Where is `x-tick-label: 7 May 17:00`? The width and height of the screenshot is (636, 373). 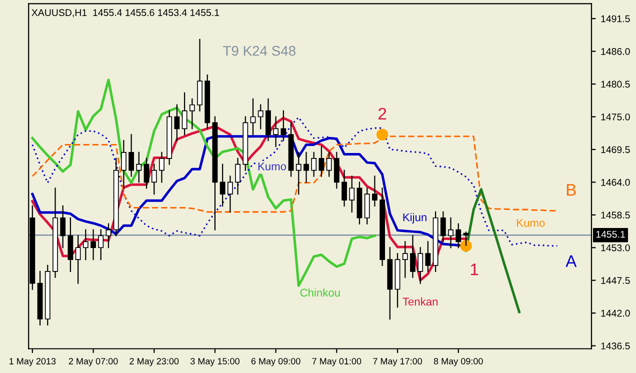
x-tick-label: 7 May 17:00 is located at coordinates (397, 362).